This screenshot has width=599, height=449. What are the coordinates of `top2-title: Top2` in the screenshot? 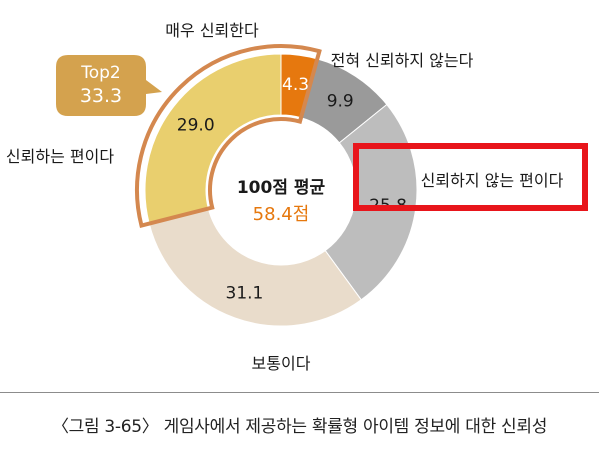 It's located at (100, 73).